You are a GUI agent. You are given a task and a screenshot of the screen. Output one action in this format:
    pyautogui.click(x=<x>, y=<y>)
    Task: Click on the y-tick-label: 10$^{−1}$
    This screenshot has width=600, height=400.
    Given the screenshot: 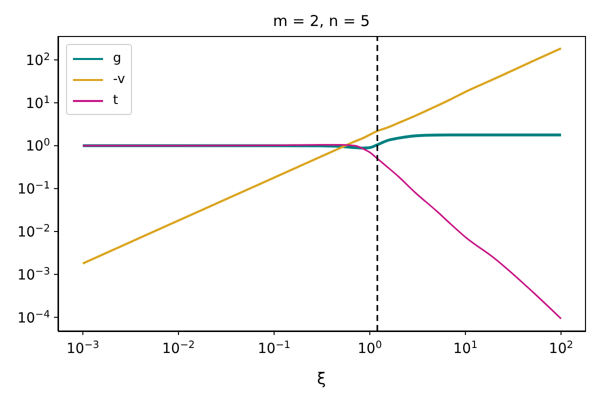 What is the action you would take?
    pyautogui.click(x=33, y=189)
    